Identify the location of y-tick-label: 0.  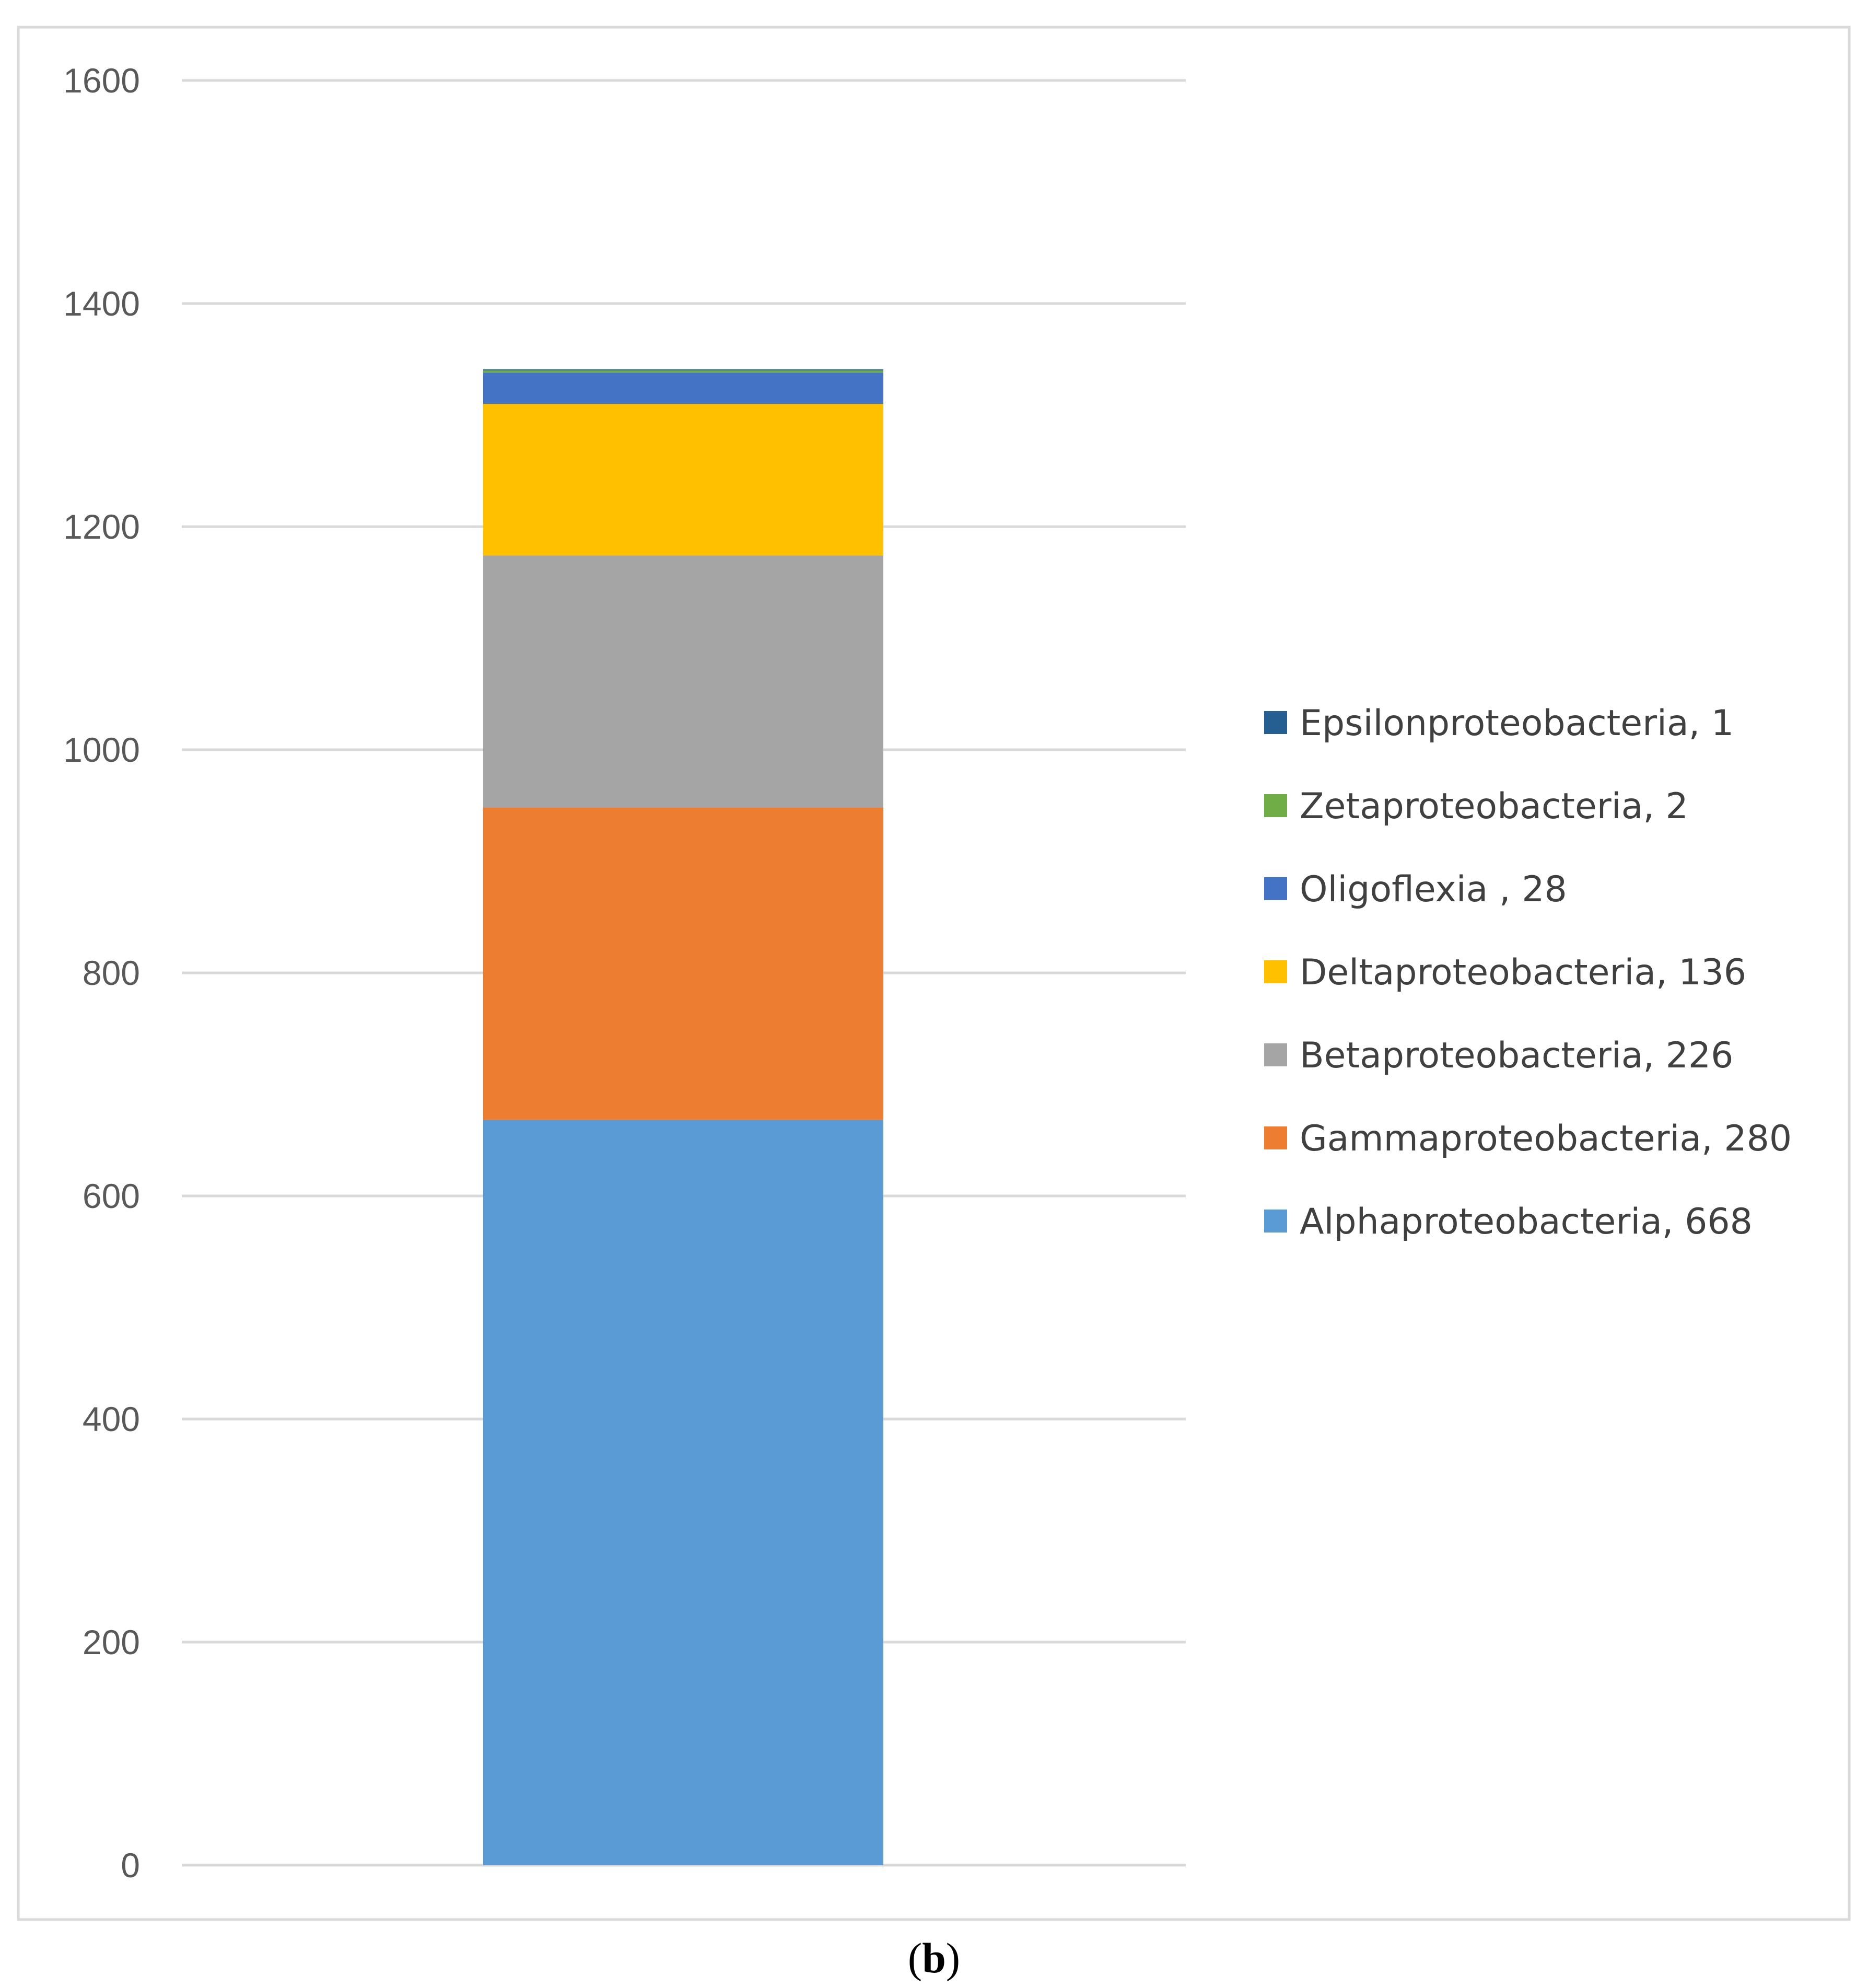
(130, 1865).